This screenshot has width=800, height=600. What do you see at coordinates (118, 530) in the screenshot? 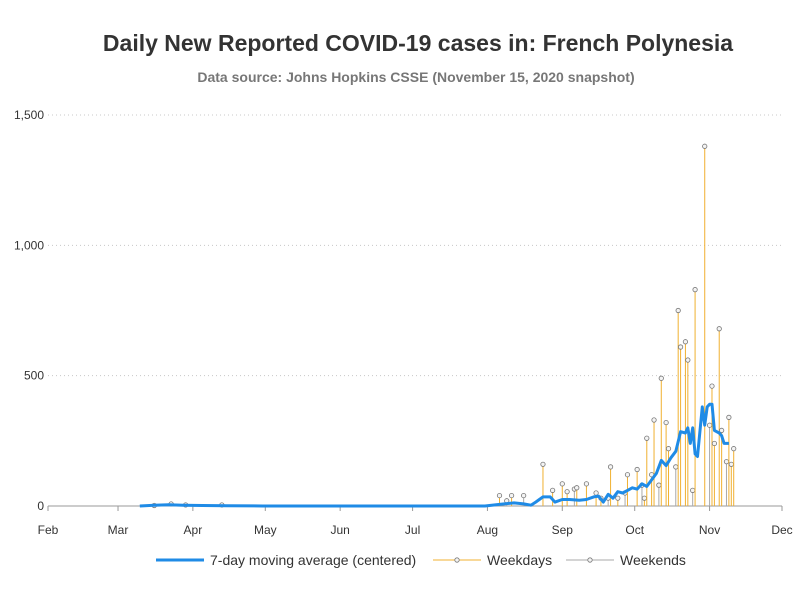
I see `x-tick-label: Mar` at bounding box center [118, 530].